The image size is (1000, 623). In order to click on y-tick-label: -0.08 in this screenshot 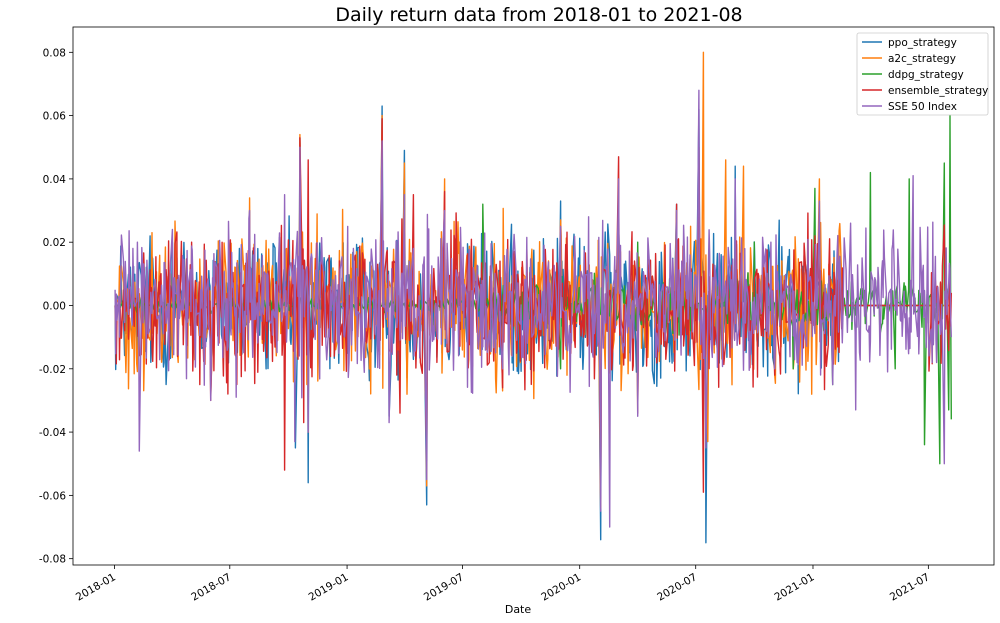, I will do `click(52, 560)`.